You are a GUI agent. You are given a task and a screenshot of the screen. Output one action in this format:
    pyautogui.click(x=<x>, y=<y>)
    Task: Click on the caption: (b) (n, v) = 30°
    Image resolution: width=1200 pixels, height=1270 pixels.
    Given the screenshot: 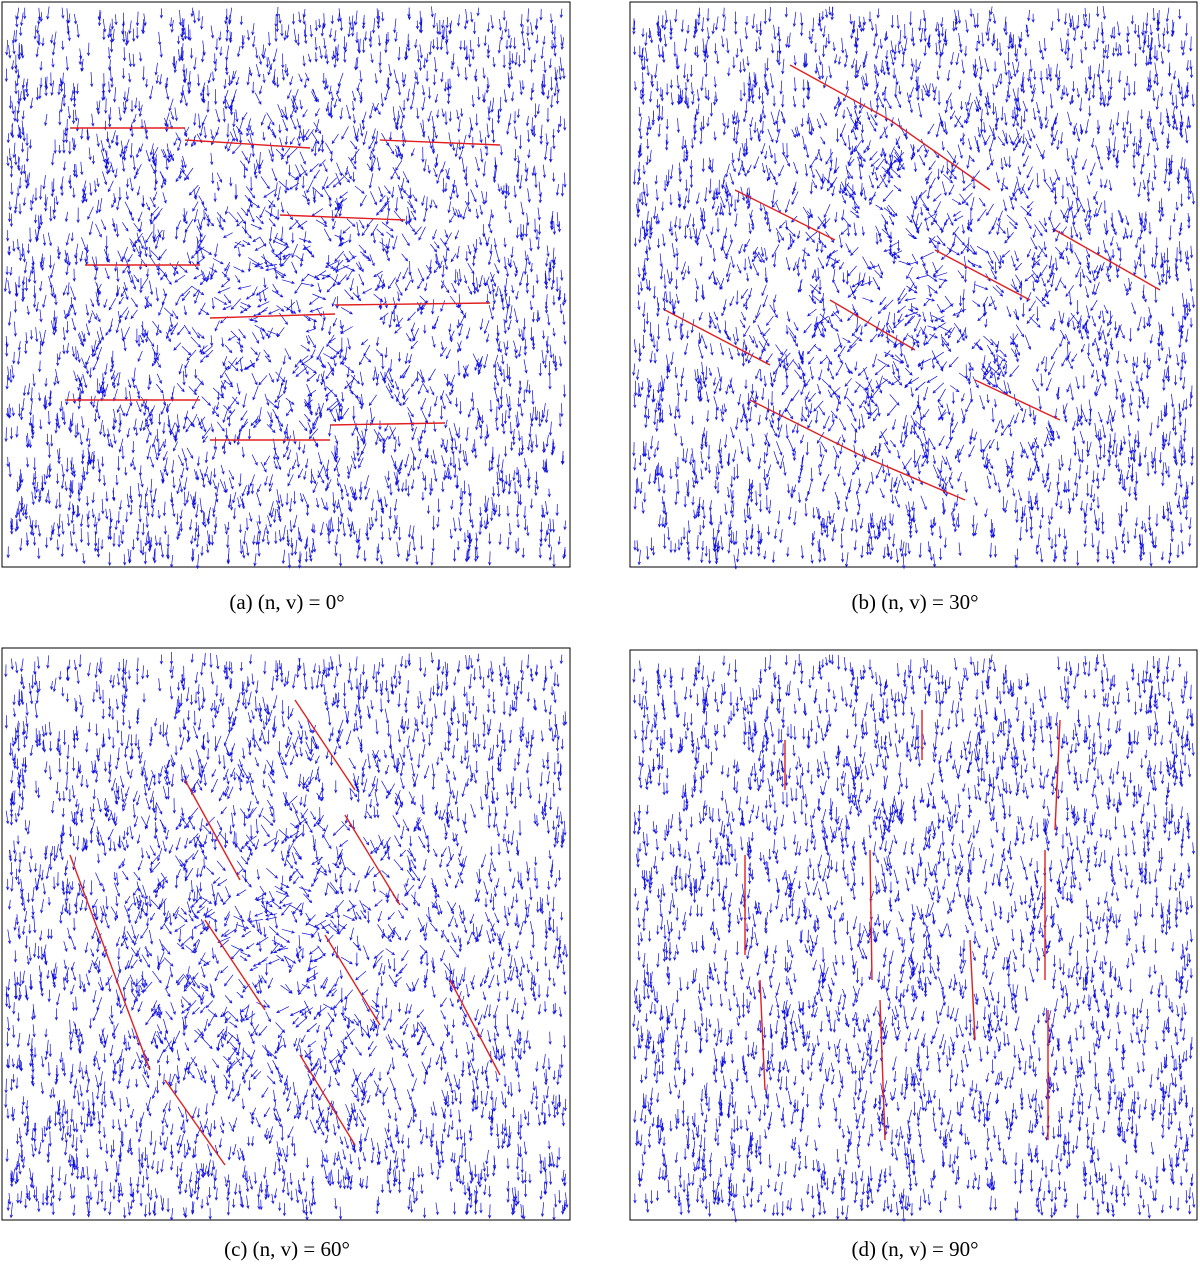 What is the action you would take?
    pyautogui.click(x=915, y=602)
    